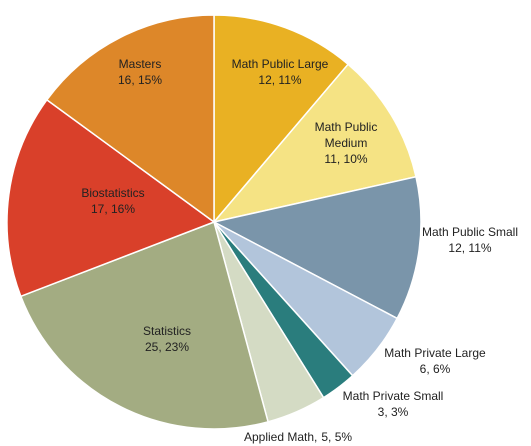  I want to click on slice-label: Statistics 25, 23%, so click(167, 339).